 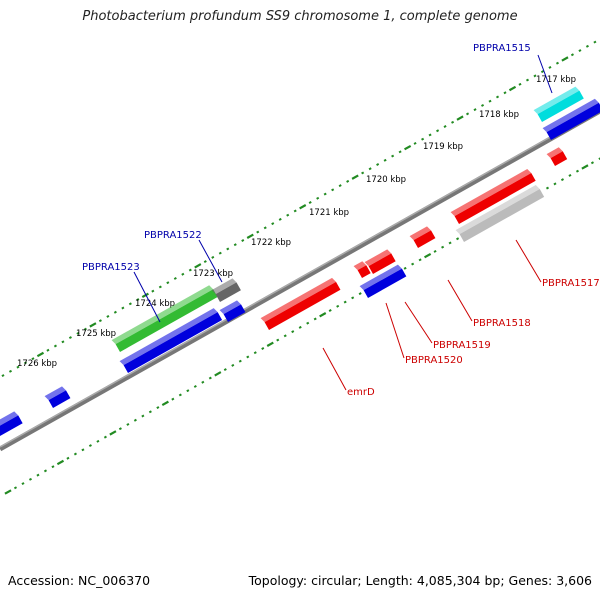 I want to click on leader-PBPRA1520, so click(x=395, y=330).